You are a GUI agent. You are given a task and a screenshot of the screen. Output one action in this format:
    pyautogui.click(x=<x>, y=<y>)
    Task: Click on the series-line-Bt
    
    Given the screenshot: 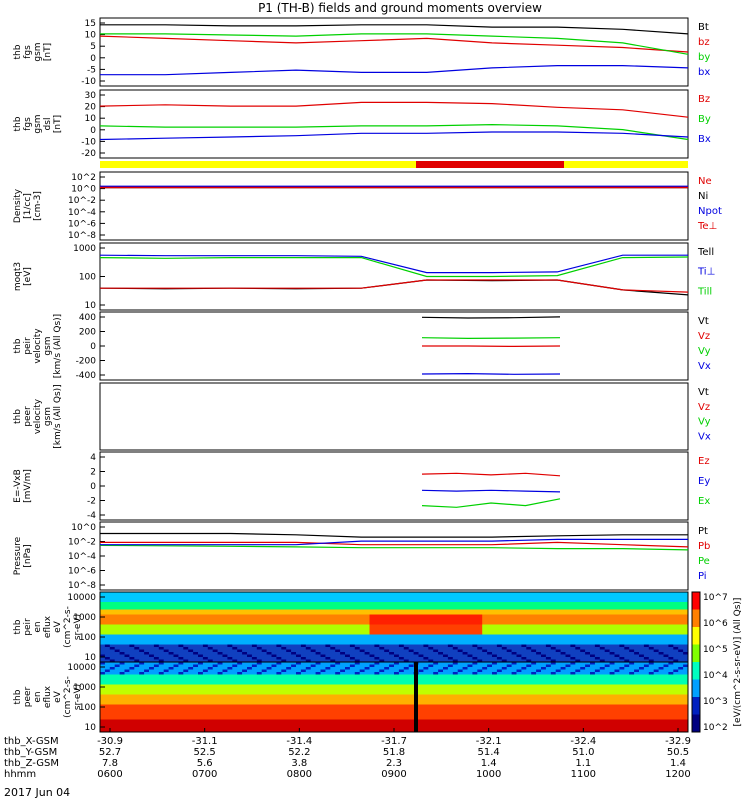 What is the action you would take?
    pyautogui.click(x=394, y=29)
    